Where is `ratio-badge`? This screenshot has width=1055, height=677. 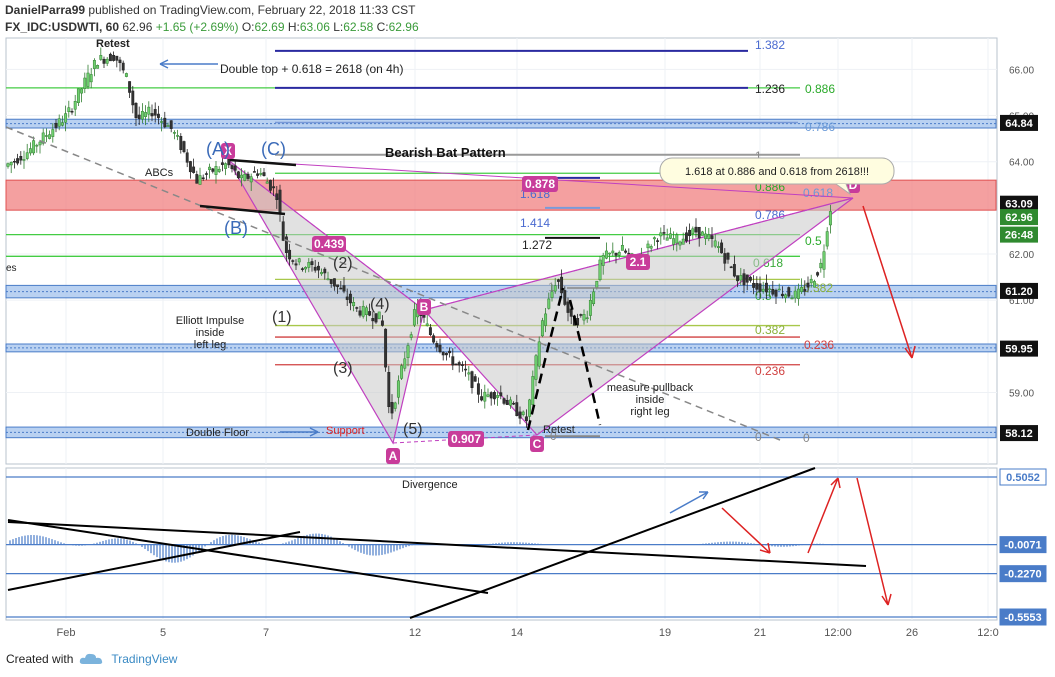 ratio-badge is located at coordinates (329, 244).